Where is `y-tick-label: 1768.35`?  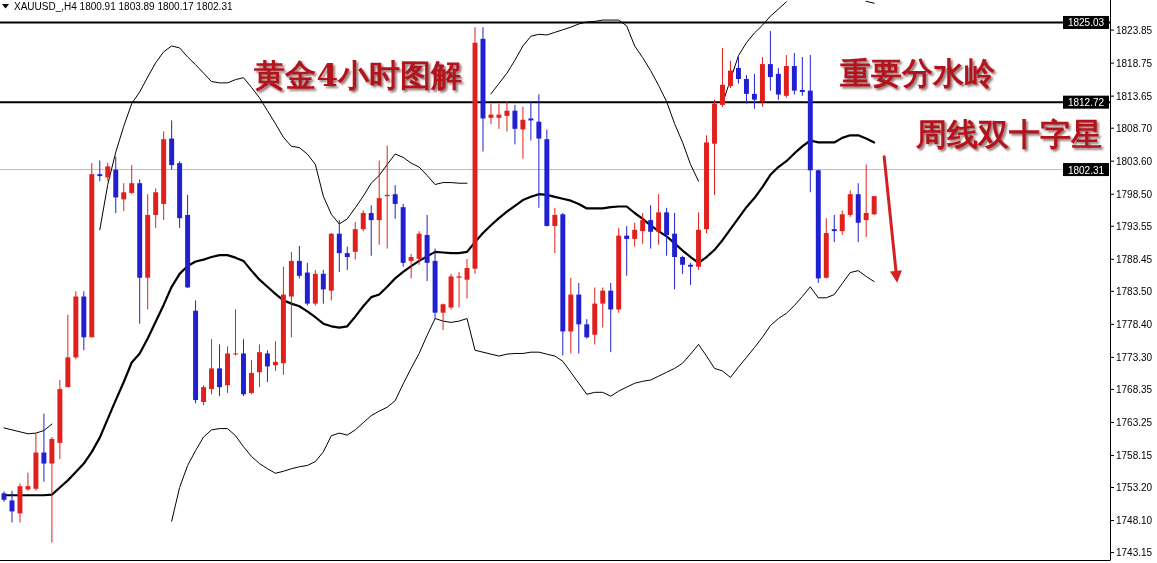
y-tick-label: 1768.35 is located at coordinates (1134, 389).